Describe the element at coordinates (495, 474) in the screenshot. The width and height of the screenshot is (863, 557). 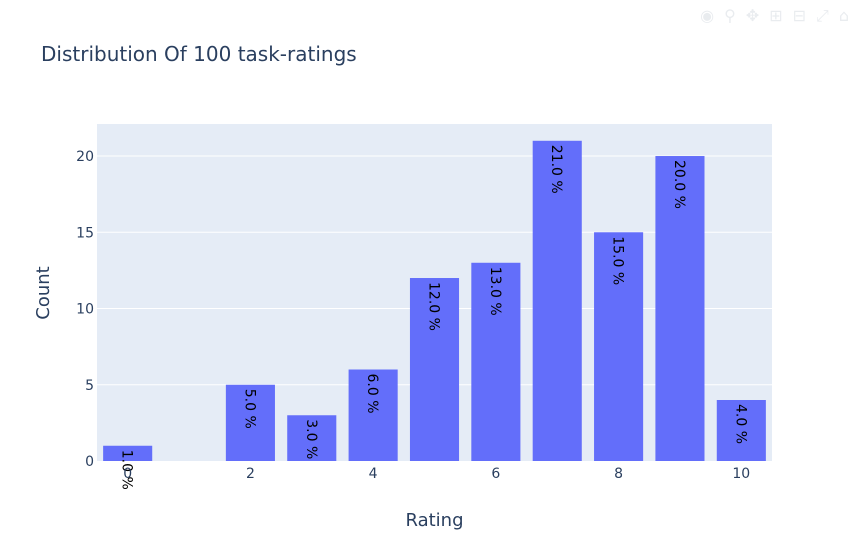
I see `x-tick-label: 6` at that location.